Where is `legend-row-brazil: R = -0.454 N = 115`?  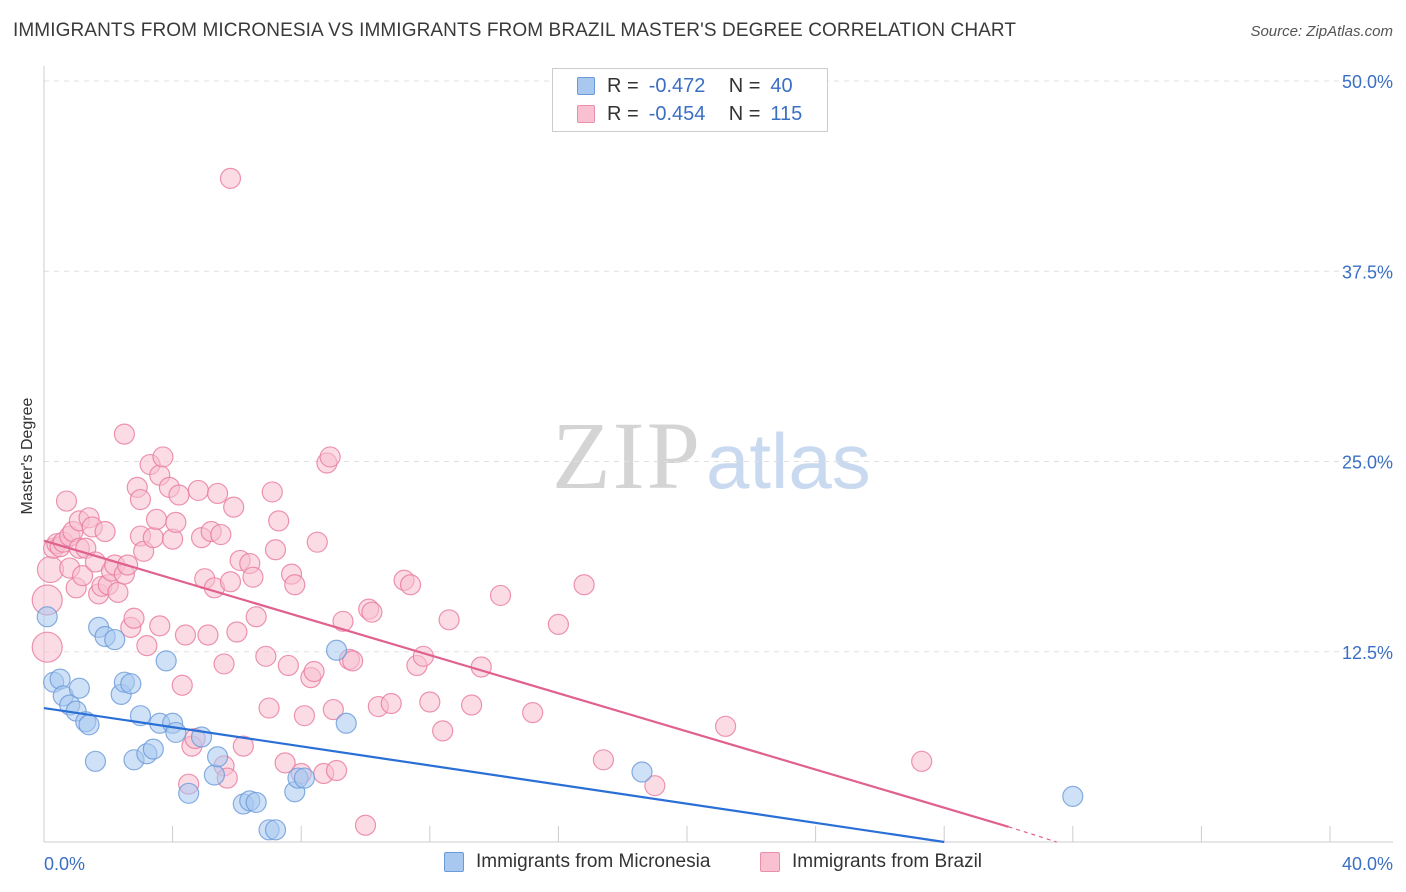 legend-row-brazil: R = -0.454 N = 115 is located at coordinates (677, 114).